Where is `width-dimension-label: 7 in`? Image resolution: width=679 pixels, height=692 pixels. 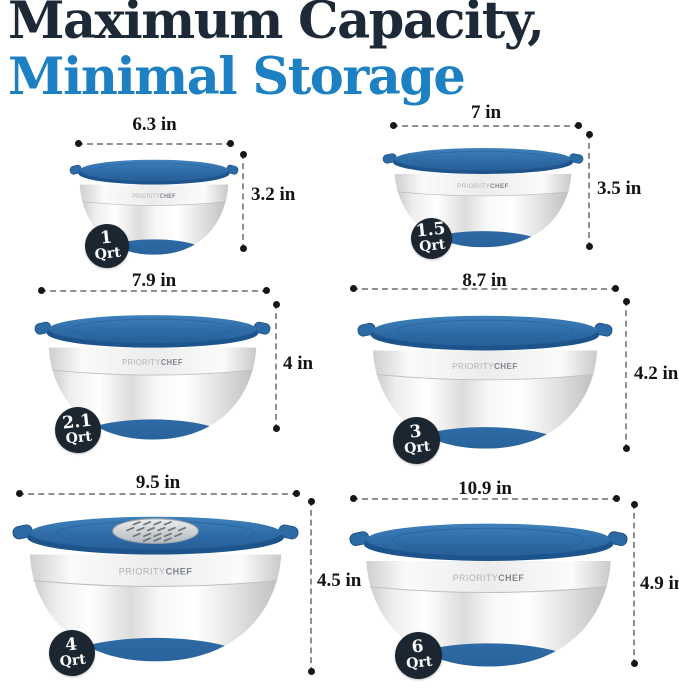 width-dimension-label: 7 in is located at coordinates (486, 112).